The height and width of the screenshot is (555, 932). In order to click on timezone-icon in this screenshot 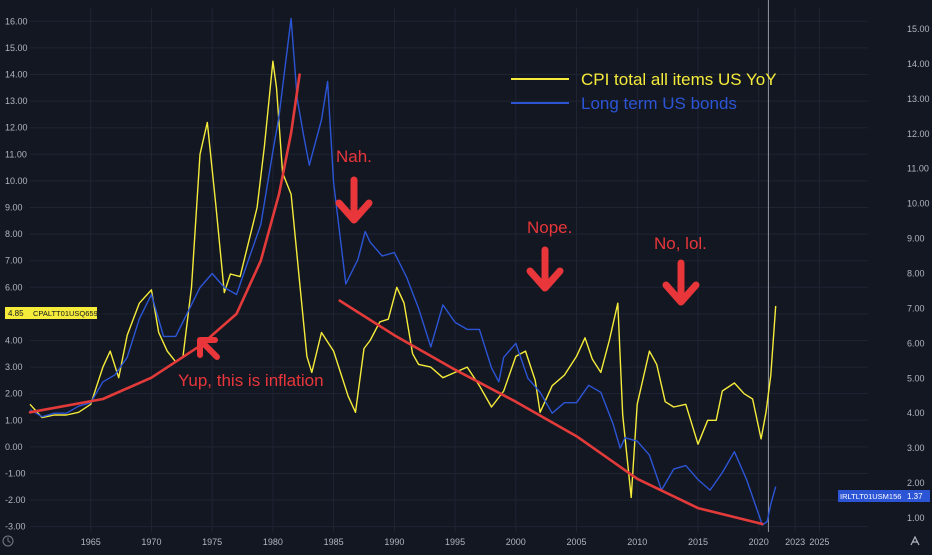, I will do `click(8, 541)`.